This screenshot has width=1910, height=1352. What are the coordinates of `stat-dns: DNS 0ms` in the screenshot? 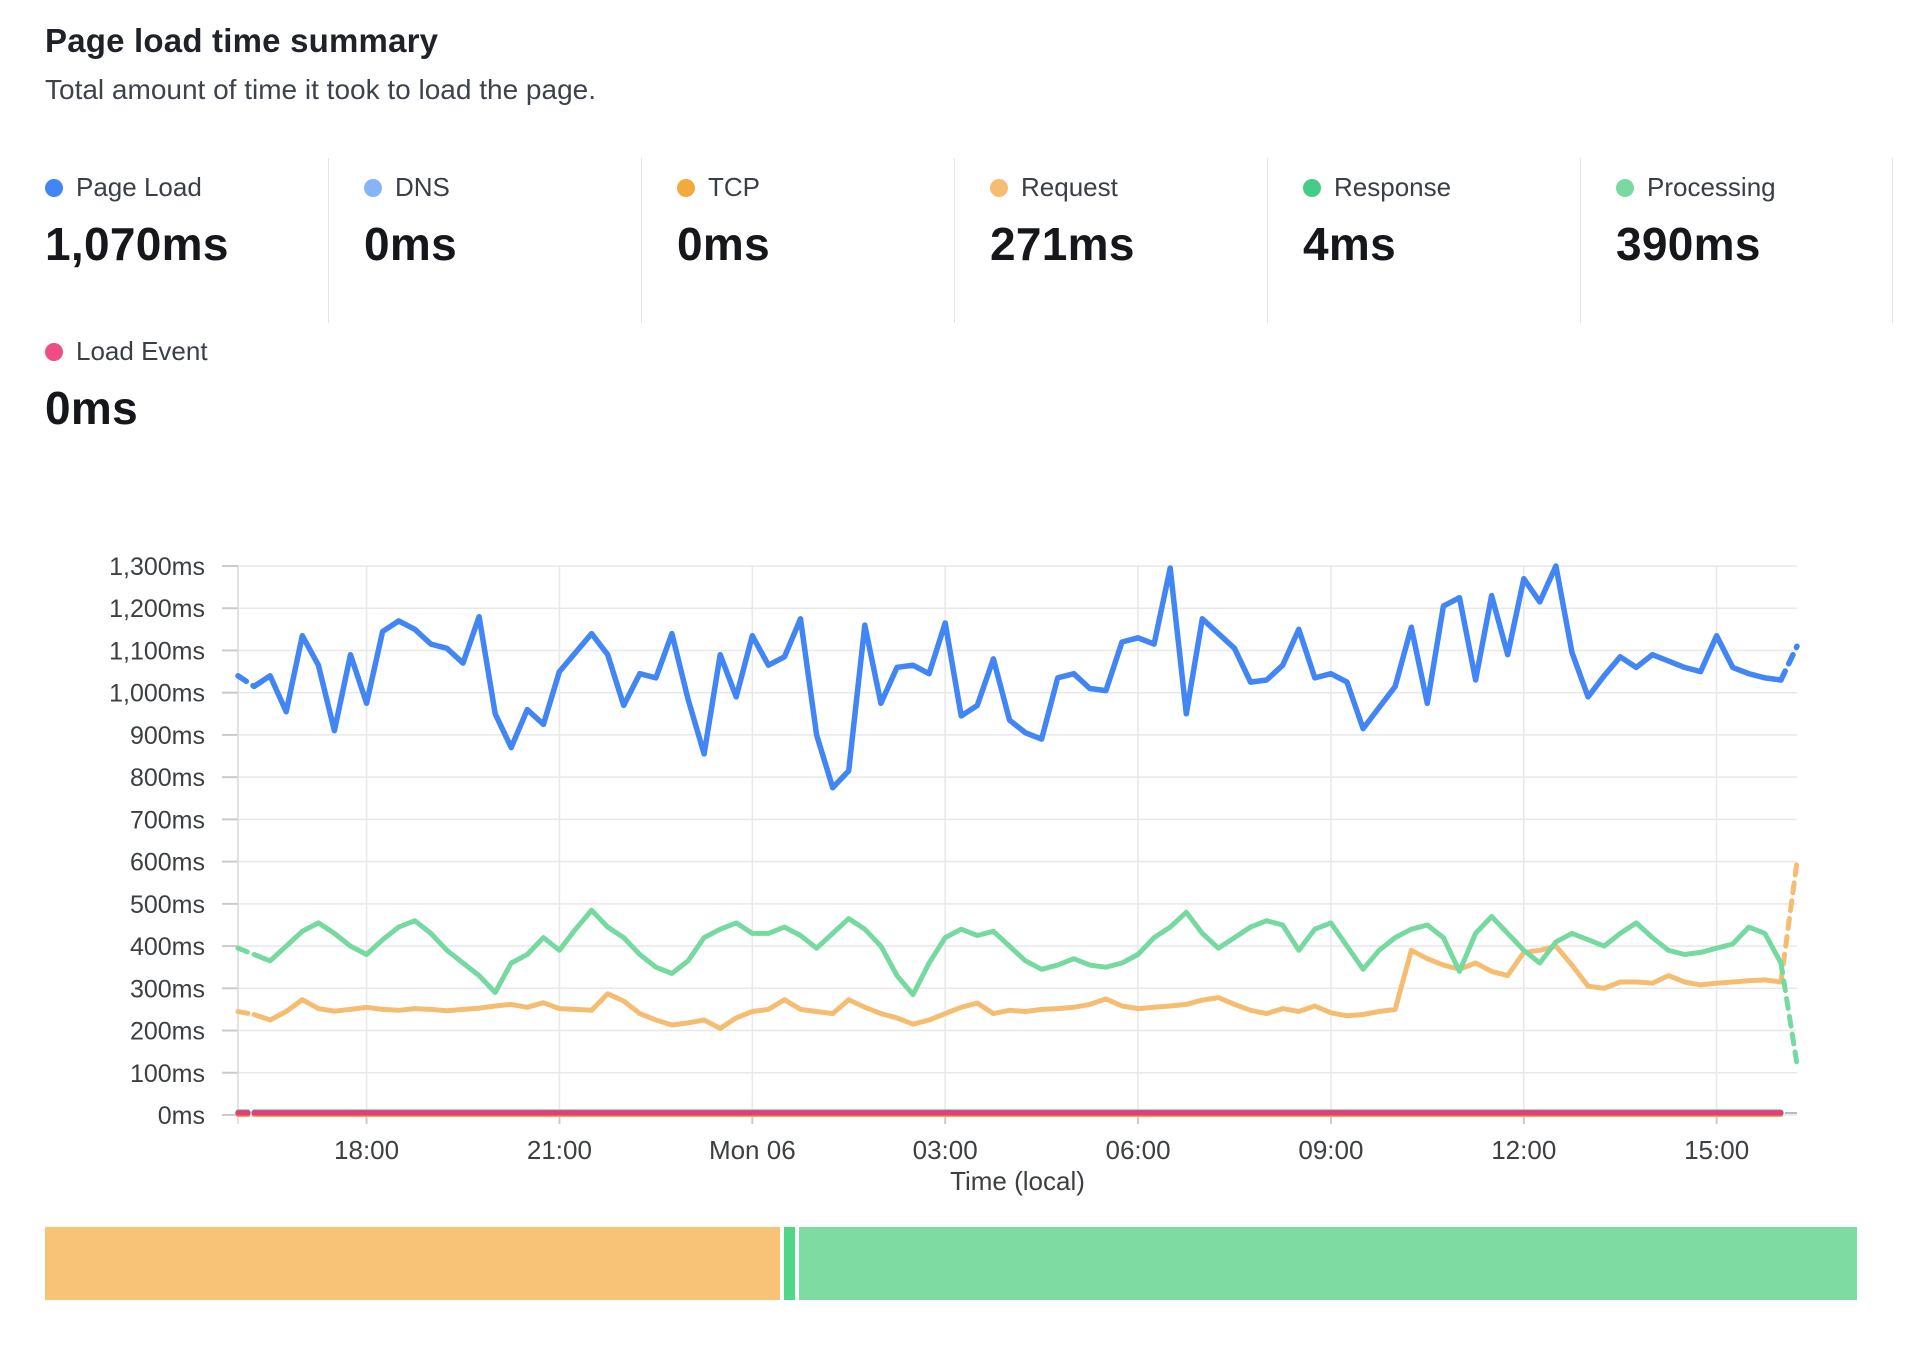 It's located at (484, 240).